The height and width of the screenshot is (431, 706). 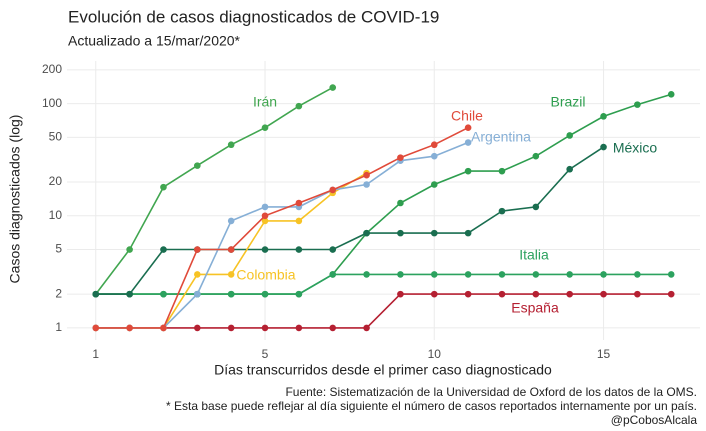 What do you see at coordinates (654, 420) in the screenshot?
I see `caption: @pCobosAlcala` at bounding box center [654, 420].